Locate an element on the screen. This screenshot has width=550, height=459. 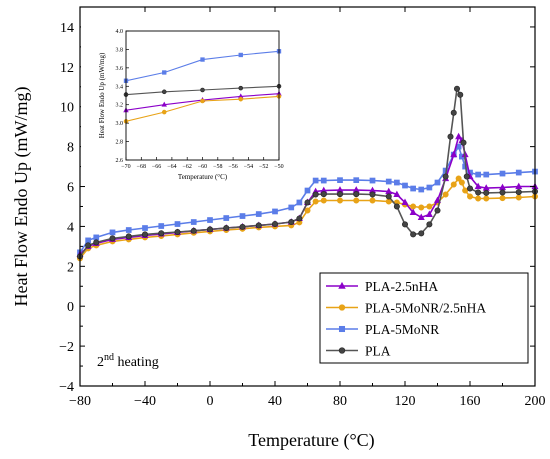
inset-x-axis-title: Temperature (°C) is located at coordinates (203, 177).